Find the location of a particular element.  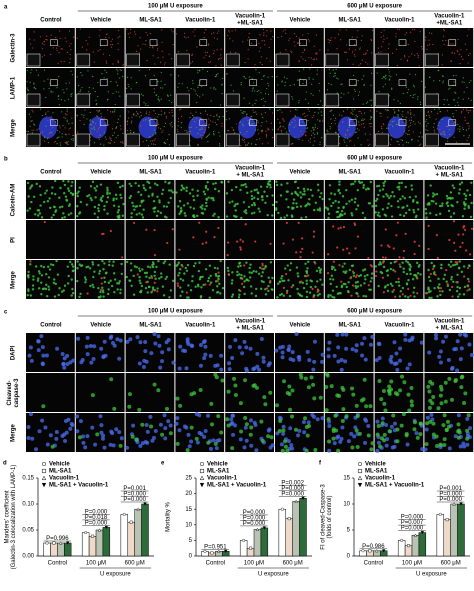

column-label: Control is located at coordinates (51, 173).